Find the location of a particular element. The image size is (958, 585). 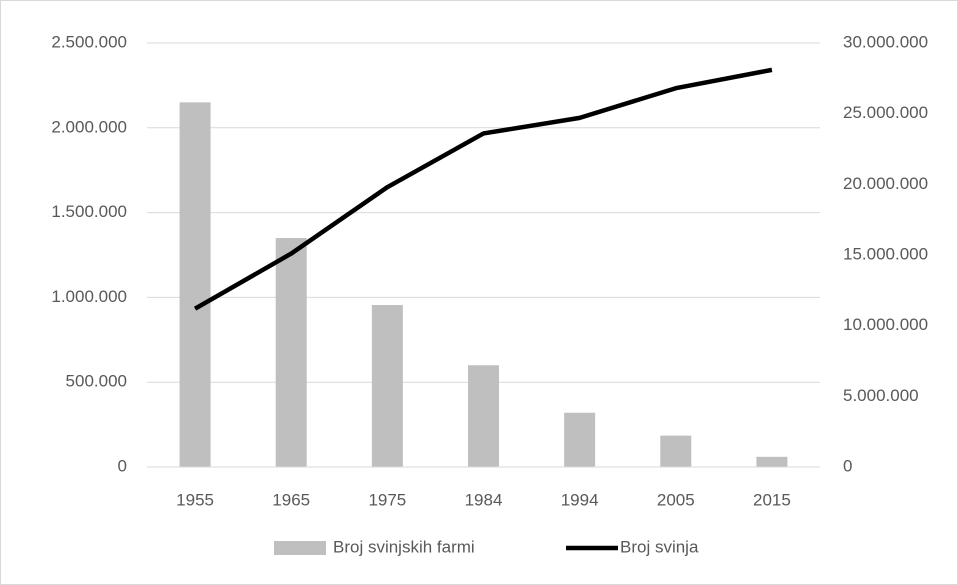

legend-label: Broj svinjskih farmi is located at coordinates (404, 546).